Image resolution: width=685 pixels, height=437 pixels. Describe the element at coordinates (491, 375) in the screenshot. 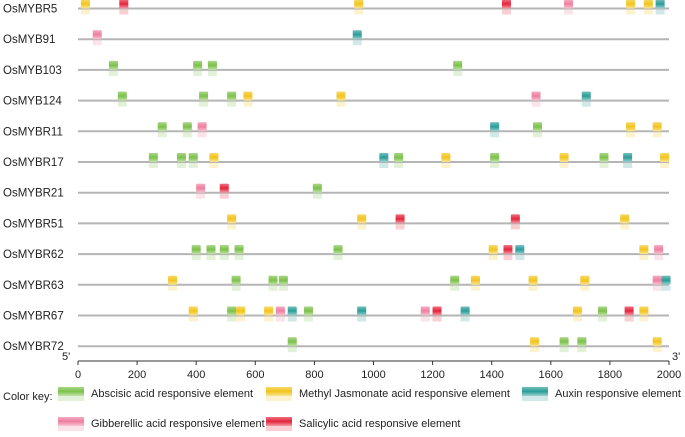

I see `tick-label: 1400` at that location.